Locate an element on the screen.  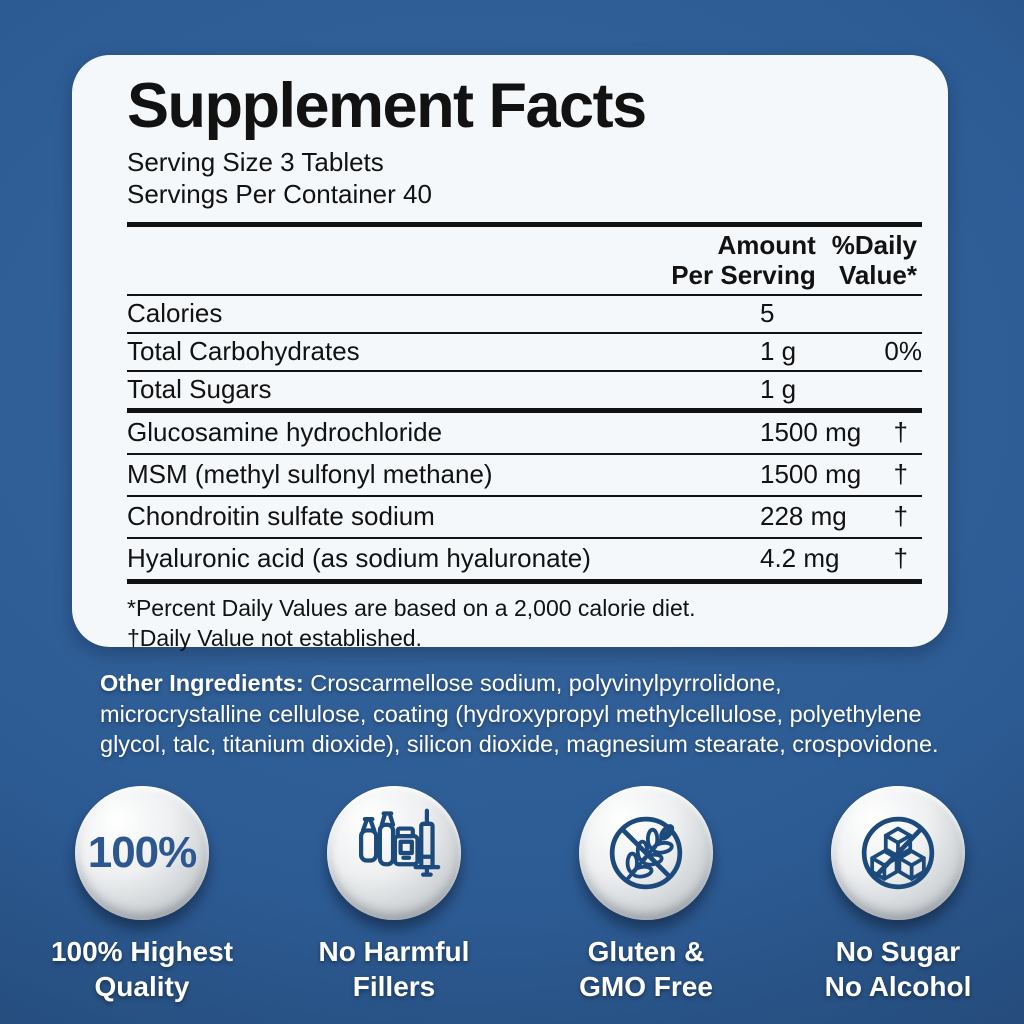
servings-per-container: Servings Per Container 40 is located at coordinates (279, 194).